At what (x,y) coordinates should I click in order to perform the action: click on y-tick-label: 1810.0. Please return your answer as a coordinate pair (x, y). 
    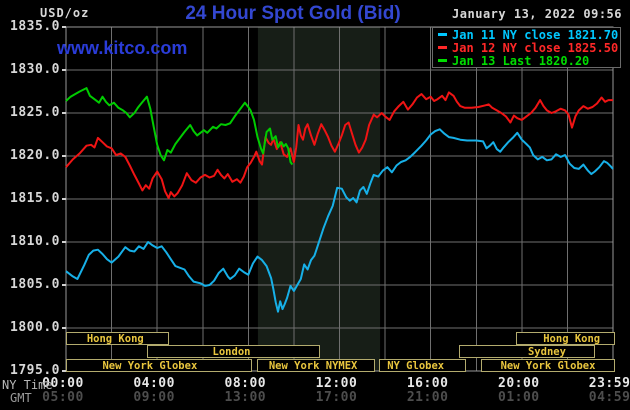
    Looking at the image, I should click on (35, 241).